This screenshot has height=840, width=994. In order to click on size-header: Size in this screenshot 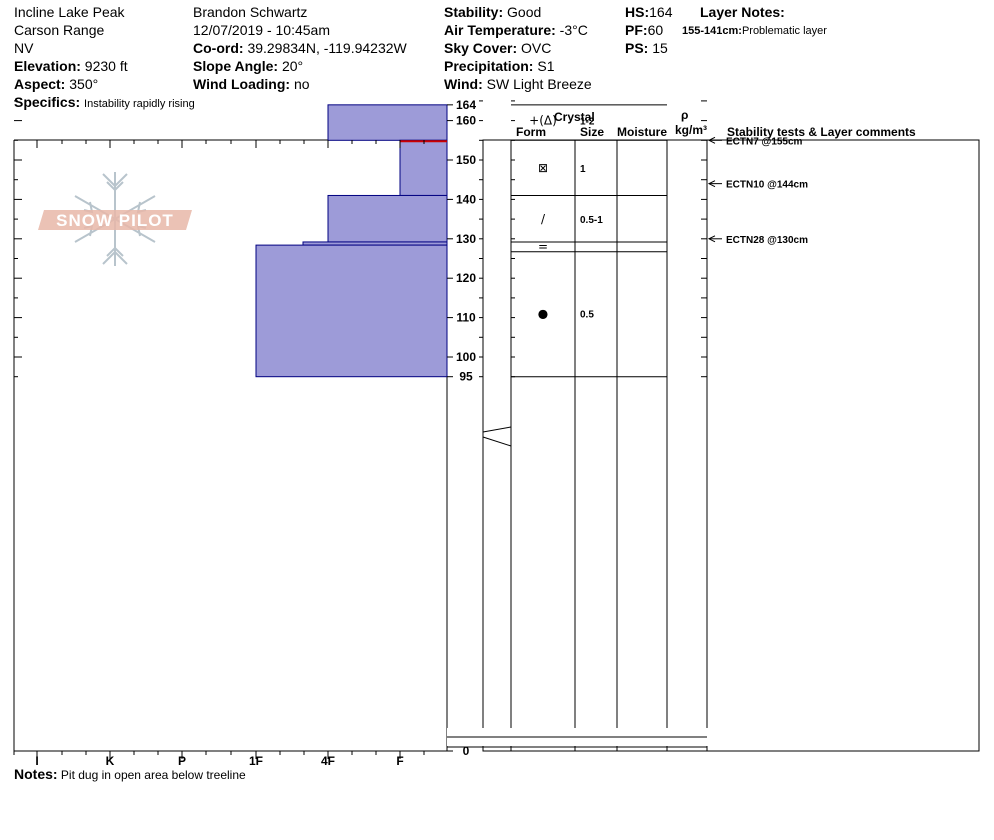, I will do `click(592, 132)`.